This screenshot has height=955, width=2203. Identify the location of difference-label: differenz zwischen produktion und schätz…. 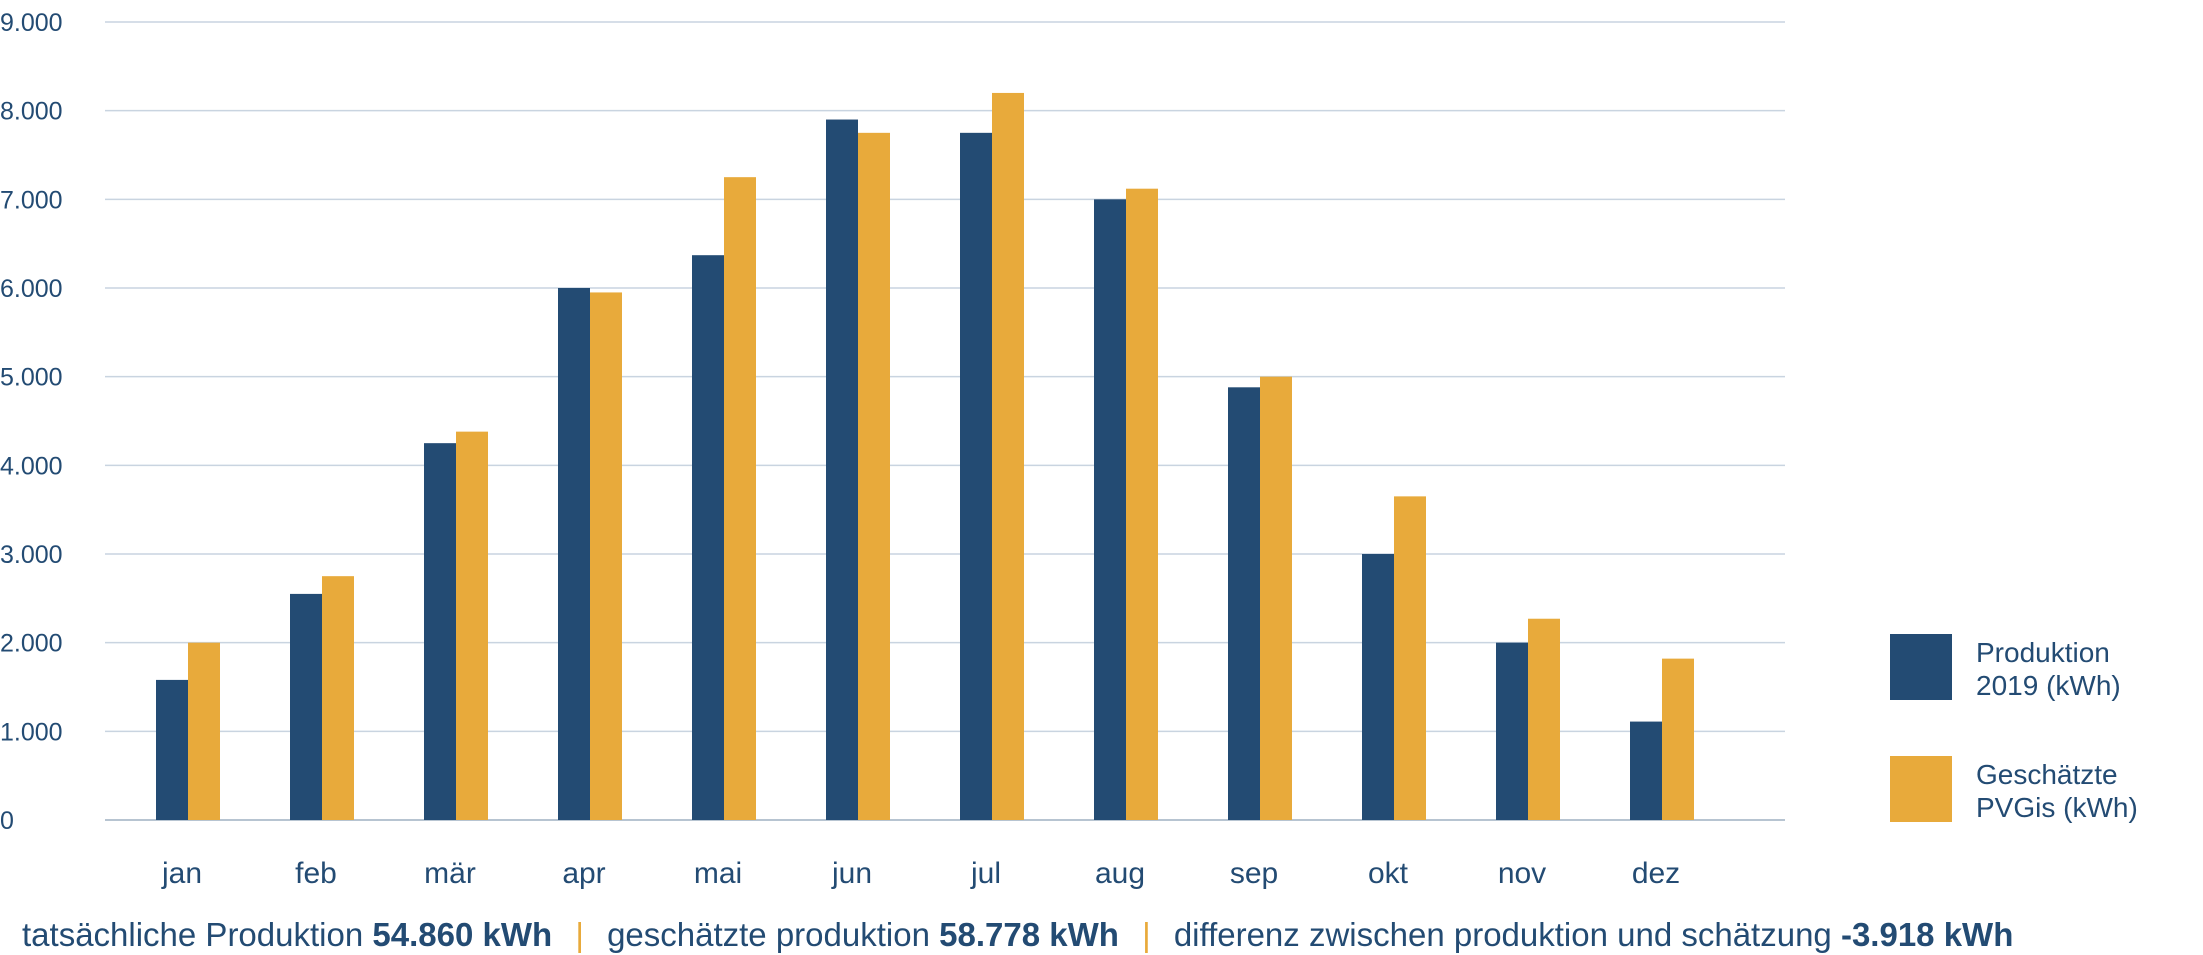
(1502, 934).